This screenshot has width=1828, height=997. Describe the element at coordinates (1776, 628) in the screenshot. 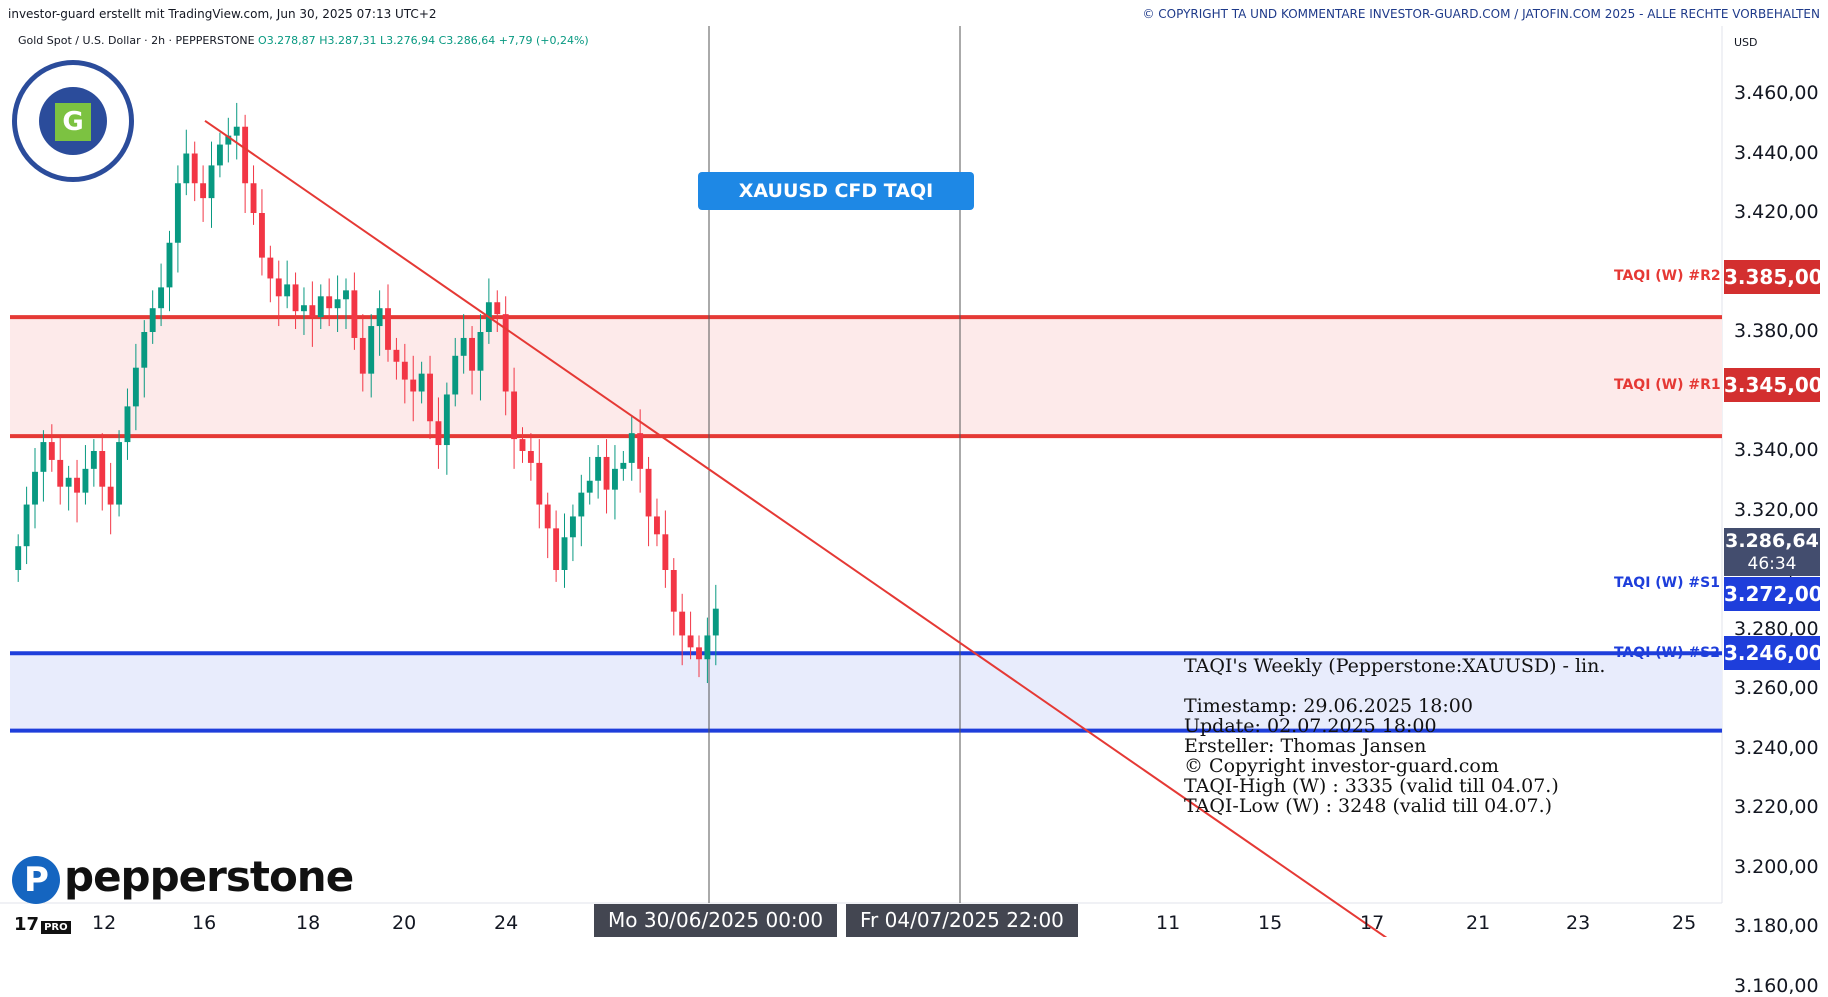

I see `y-tick-label: 3.280,00` at that location.